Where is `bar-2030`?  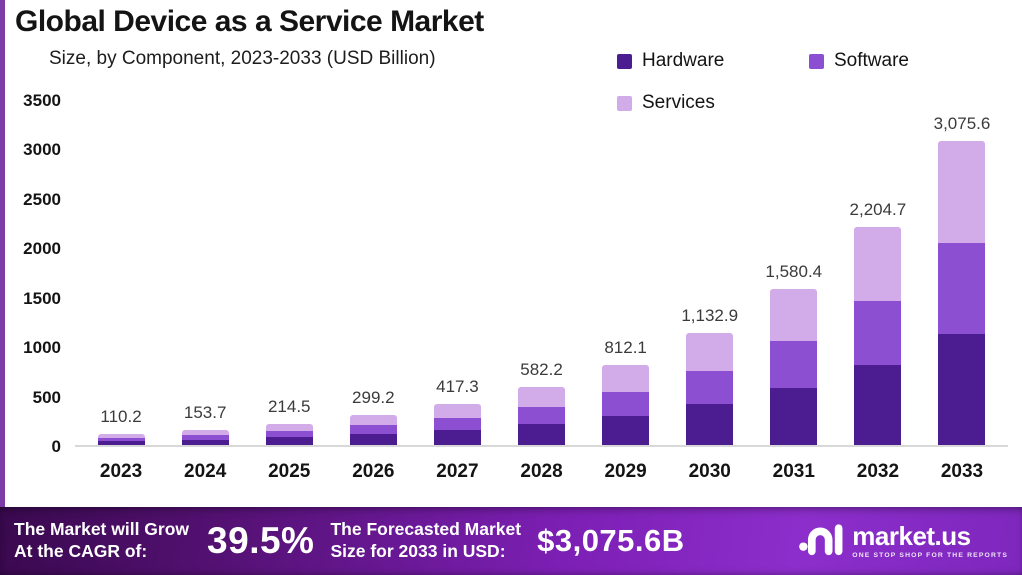 bar-2030 is located at coordinates (710, 389).